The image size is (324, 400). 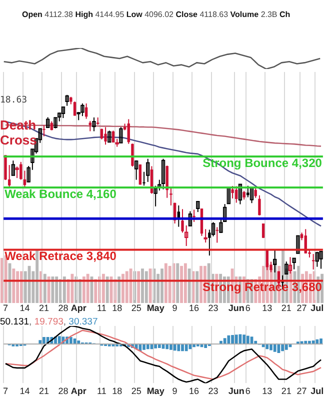 What do you see at coordinates (60, 193) in the screenshot?
I see `ref-line-label: Weak Bounce 4,160` at bounding box center [60, 193].